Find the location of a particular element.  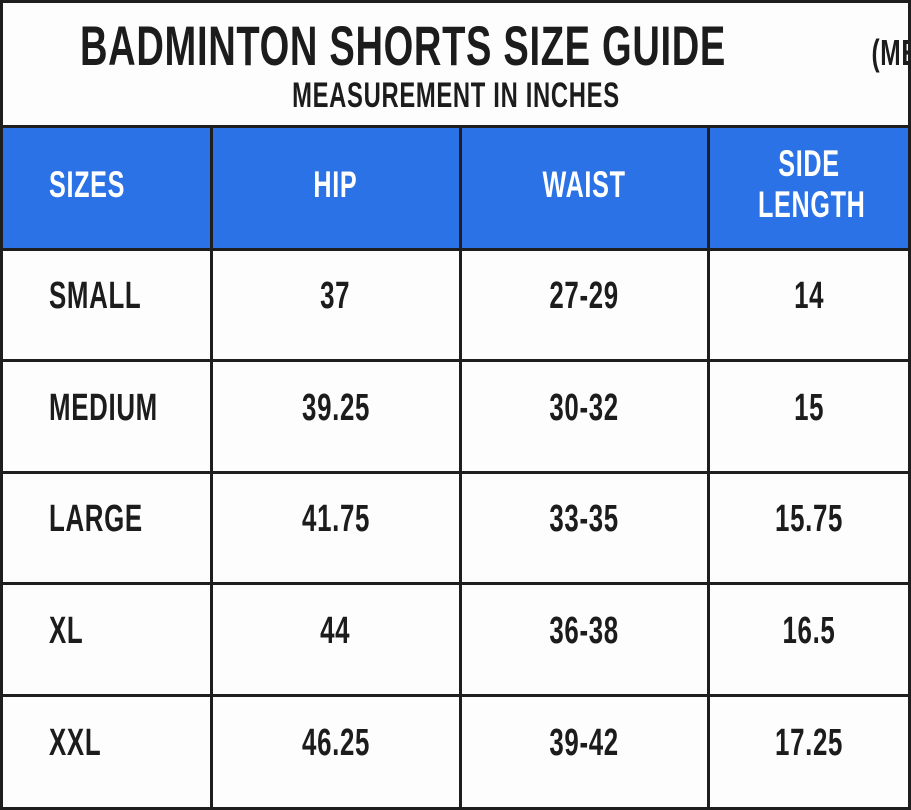

hip-cell: 46.25 is located at coordinates (335, 750).